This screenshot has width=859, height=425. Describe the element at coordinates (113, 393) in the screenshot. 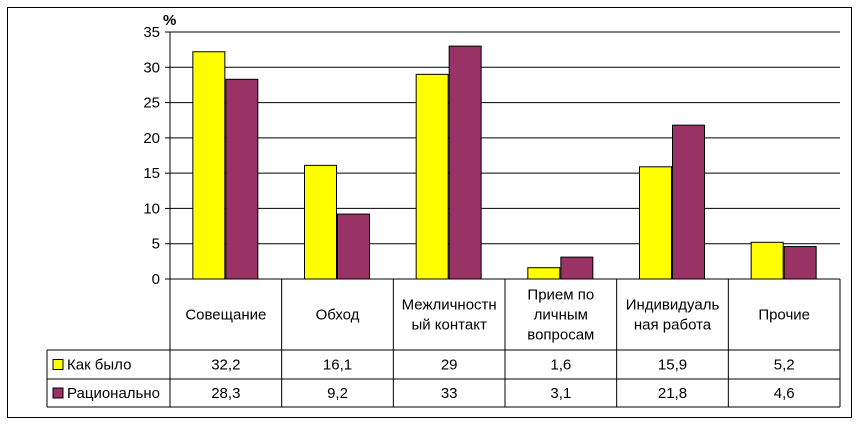

I see `legend-label: Рационально` at that location.